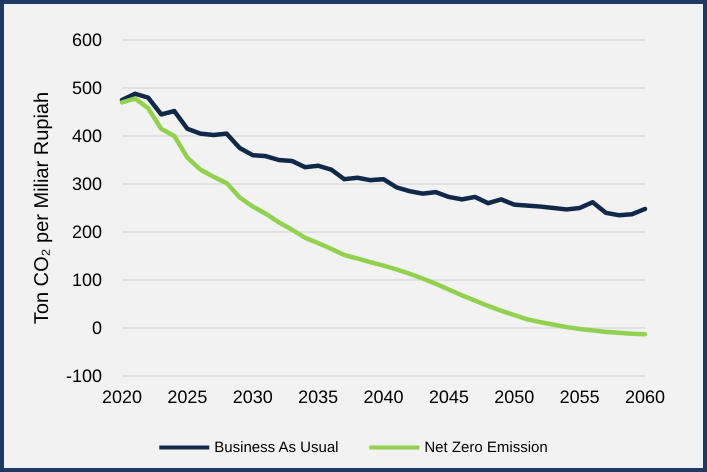  I want to click on x-tick-label: 2045, so click(448, 397).